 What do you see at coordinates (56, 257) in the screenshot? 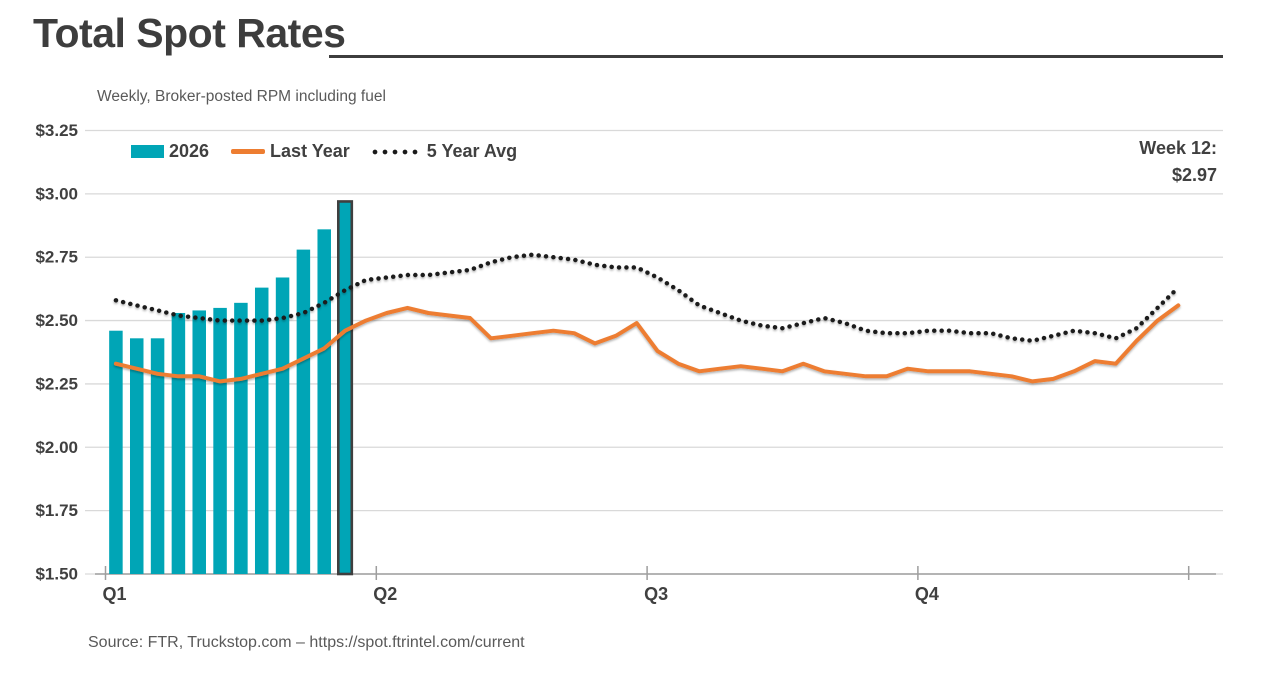
I see `y-tick-label: $2.75` at bounding box center [56, 257].